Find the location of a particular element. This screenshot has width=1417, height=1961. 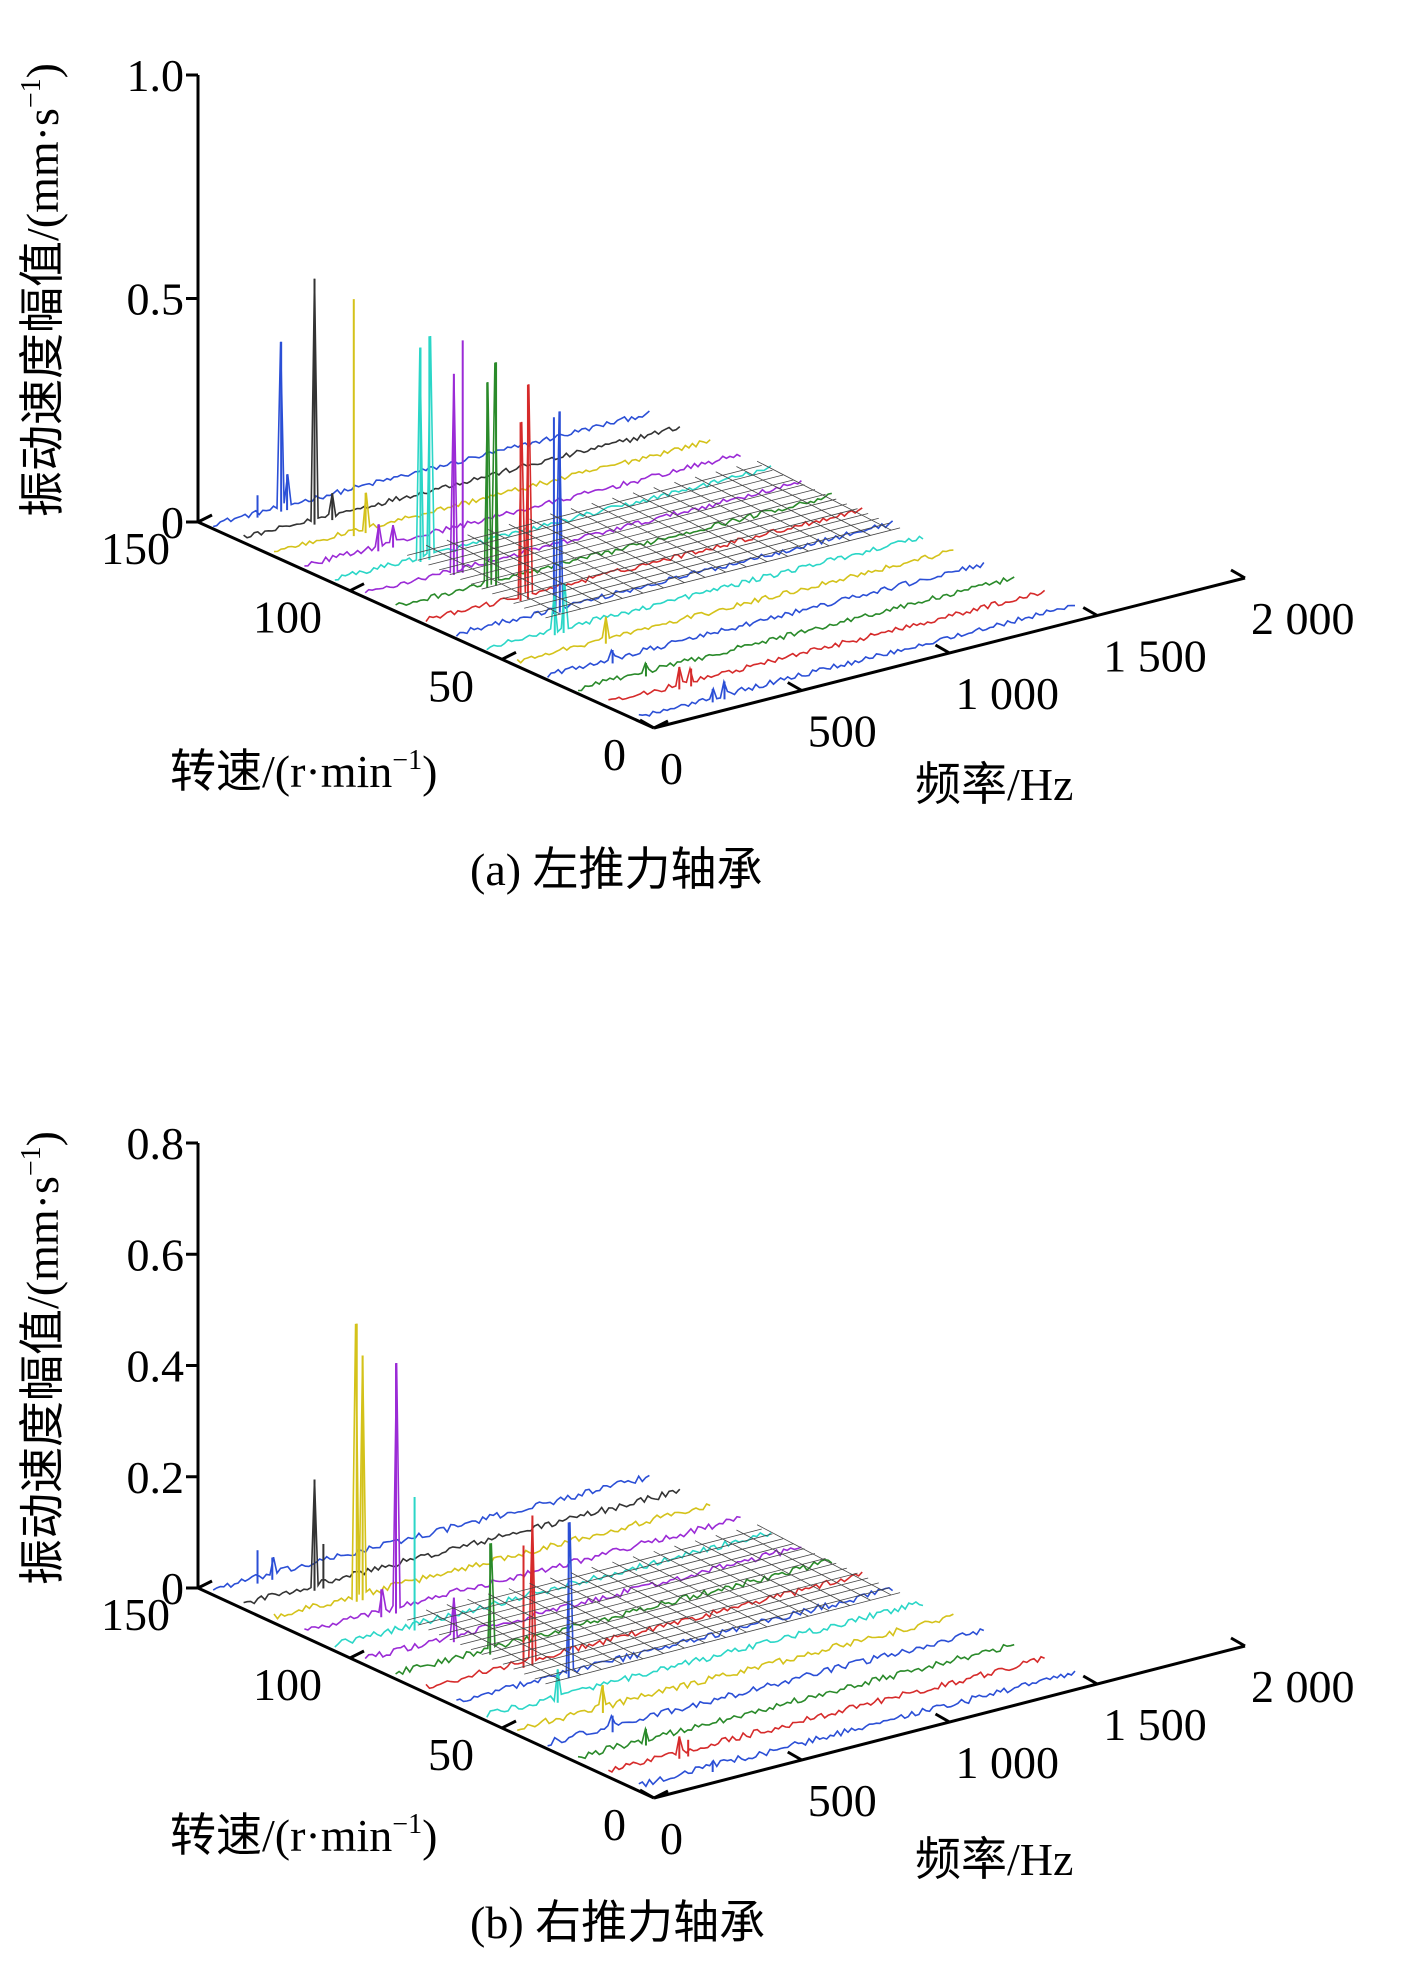

speed-axis-line is located at coordinates (426, 1693).